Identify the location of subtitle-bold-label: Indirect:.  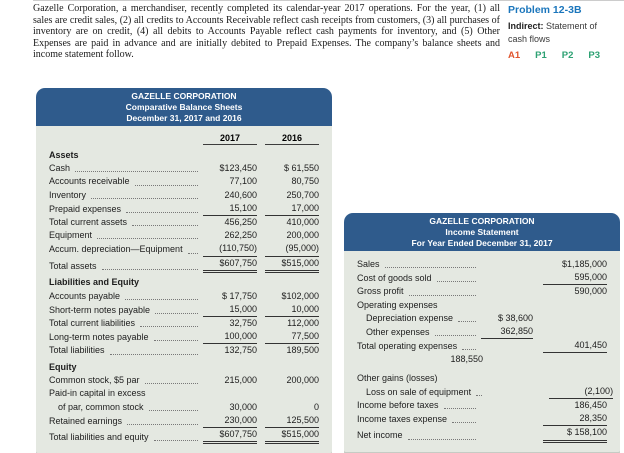
(526, 26).